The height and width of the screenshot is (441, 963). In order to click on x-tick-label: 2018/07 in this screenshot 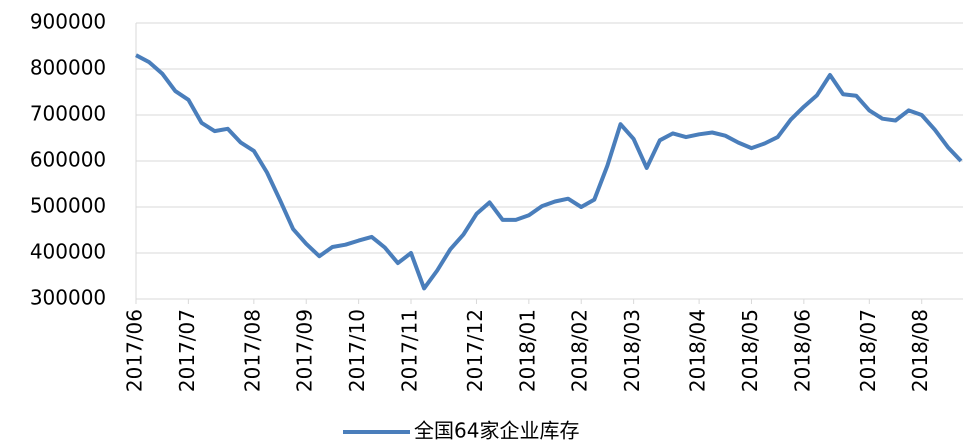, I will do `click(868, 350)`.